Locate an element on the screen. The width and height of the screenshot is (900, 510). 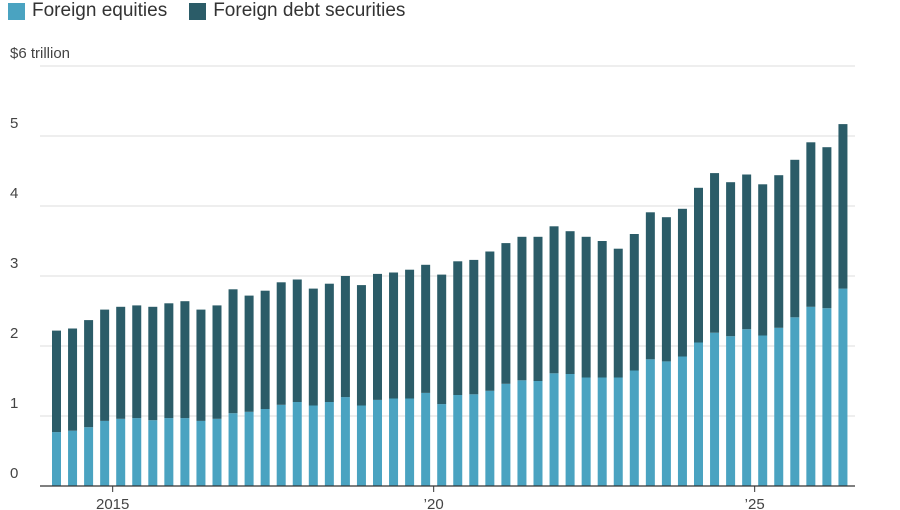
legend-label-foreign-debt-securities: Foreign debt securities is located at coordinates (309, 10).